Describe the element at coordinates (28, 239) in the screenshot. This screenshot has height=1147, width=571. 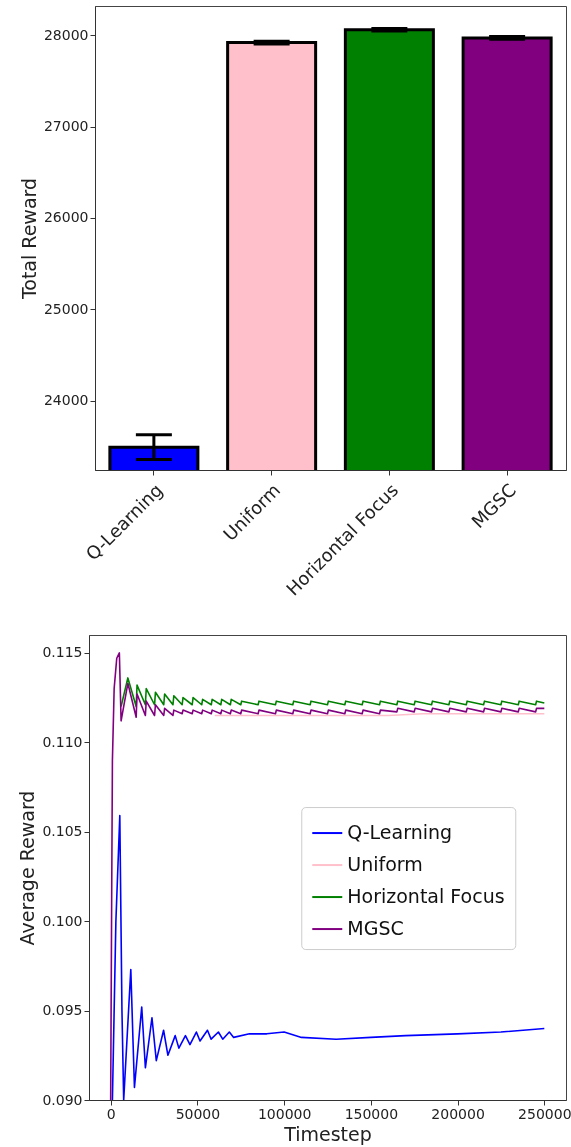
I see `y-axis-title: Total Reward` at that location.